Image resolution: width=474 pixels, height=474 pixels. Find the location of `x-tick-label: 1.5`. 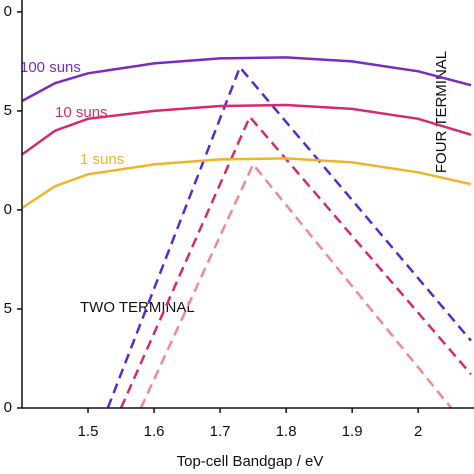

x-tick-label: 1.5 is located at coordinates (88, 431).